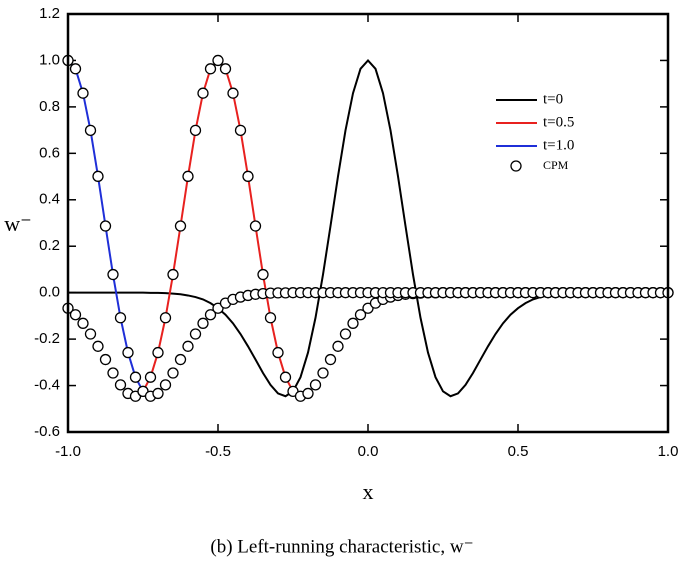 The width and height of the screenshot is (685, 569). I want to click on y-tick-label: -0.2, so click(47, 338).